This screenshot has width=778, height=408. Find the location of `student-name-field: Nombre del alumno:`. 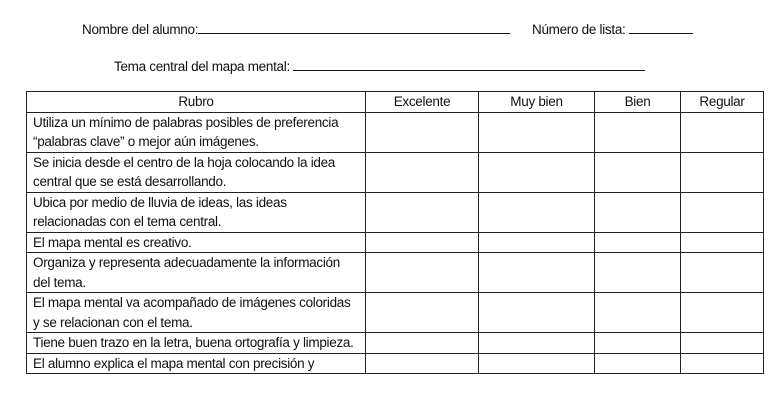

student-name-field: Nombre del alumno: is located at coordinates (296, 29).